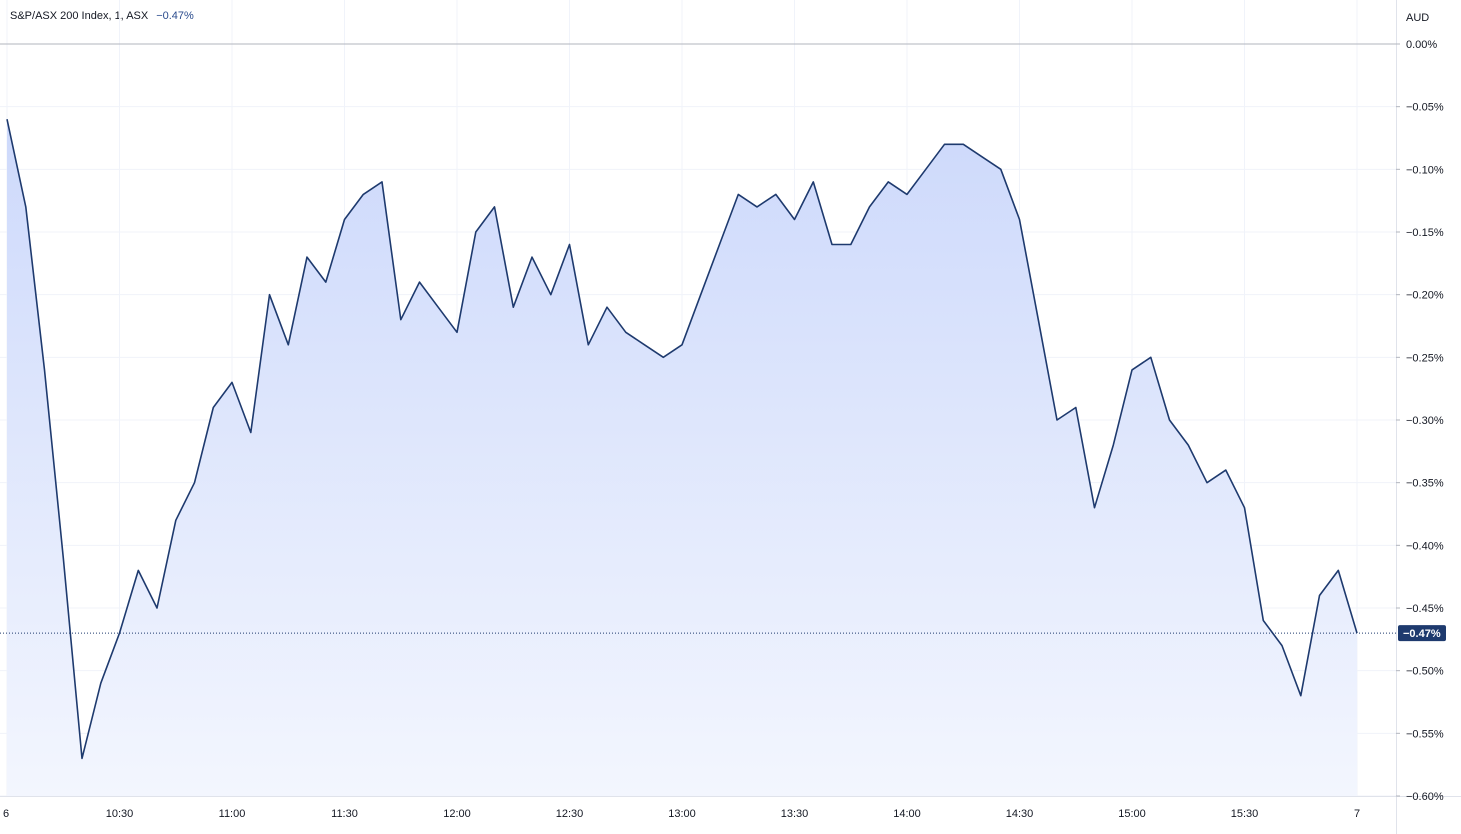  Describe the element at coordinates (795, 814) in the screenshot. I see `x-tick-label: 13:30` at that location.